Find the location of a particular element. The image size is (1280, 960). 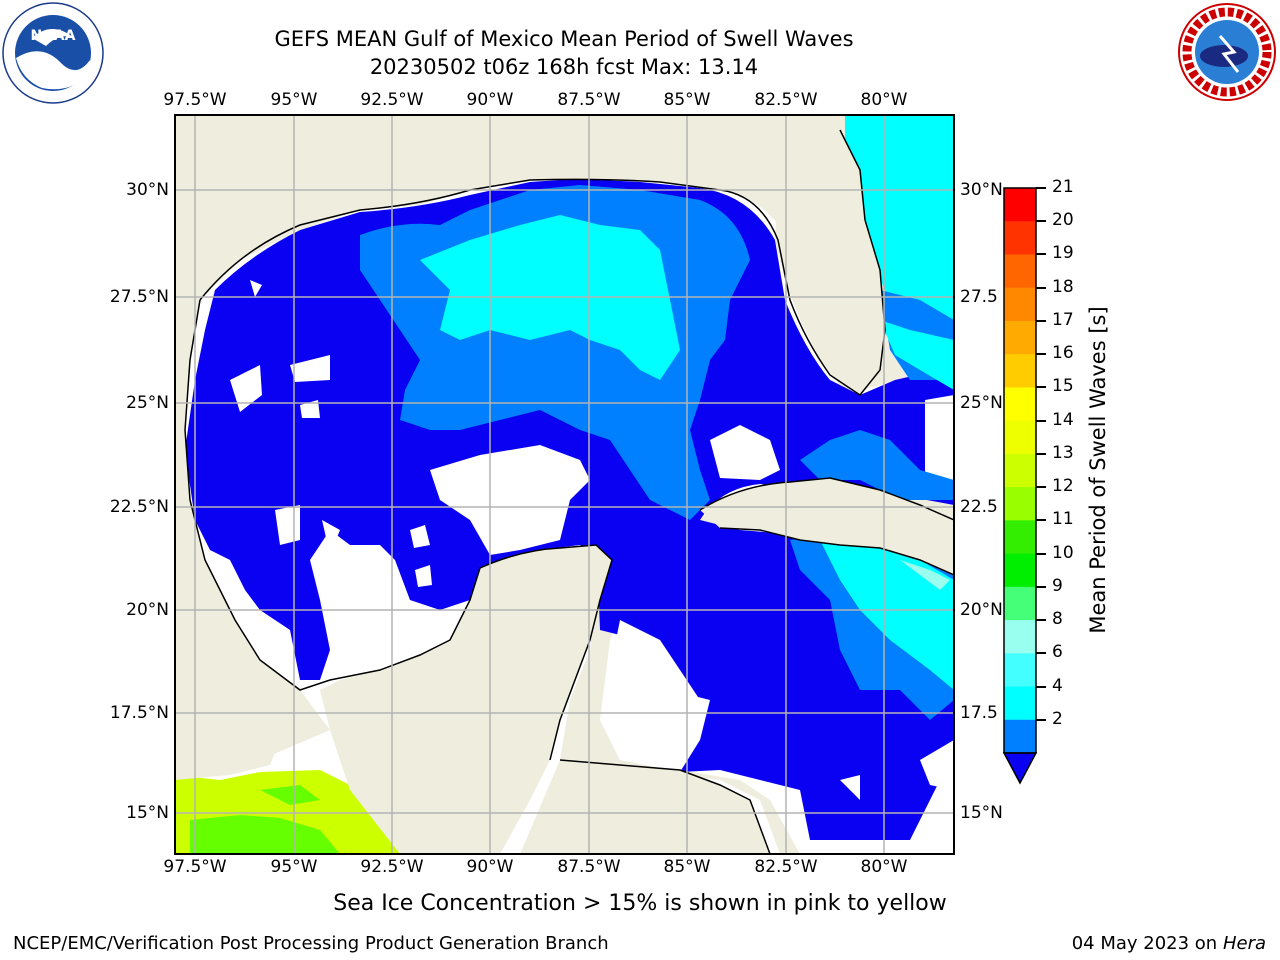

colorbar-tick-label: 20 is located at coordinates (1063, 220).